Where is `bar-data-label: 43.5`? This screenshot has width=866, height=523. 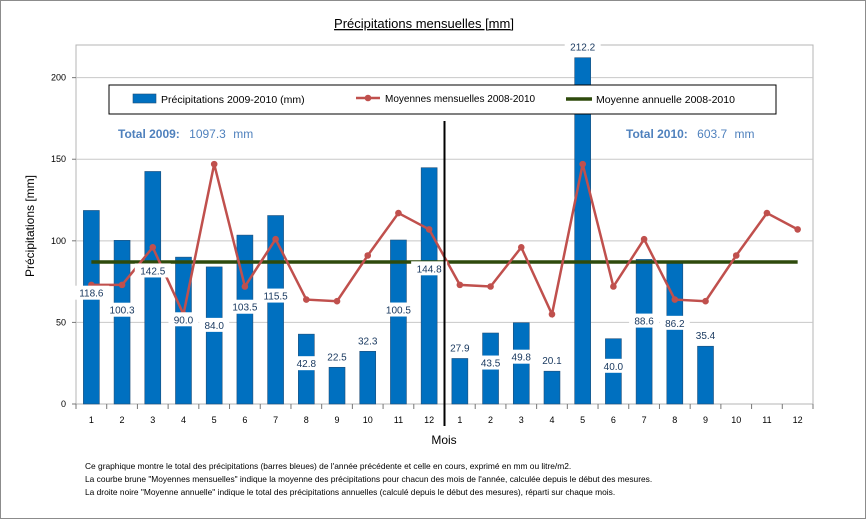
bar-data-label: 43.5 is located at coordinates (490, 362).